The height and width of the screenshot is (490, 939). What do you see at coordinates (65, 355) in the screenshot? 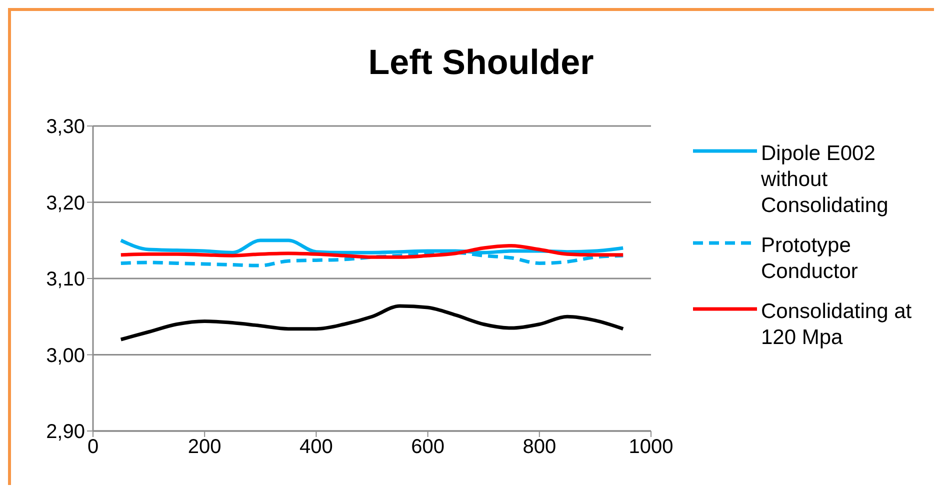
I see `y-tick-label: 3,00` at bounding box center [65, 355].